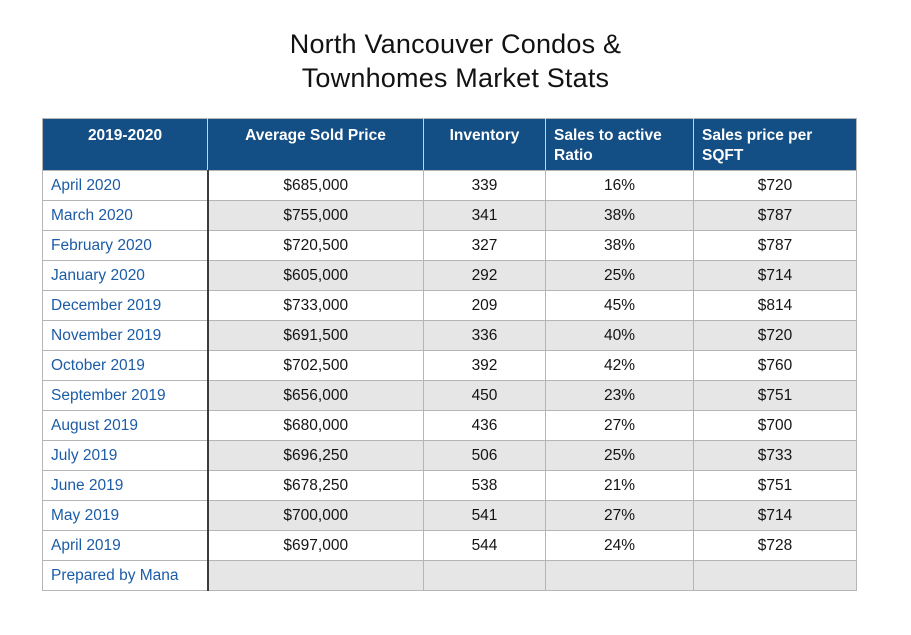 This screenshot has height=635, width=911. What do you see at coordinates (484, 425) in the screenshot?
I see `cell-inventory: 436` at bounding box center [484, 425].